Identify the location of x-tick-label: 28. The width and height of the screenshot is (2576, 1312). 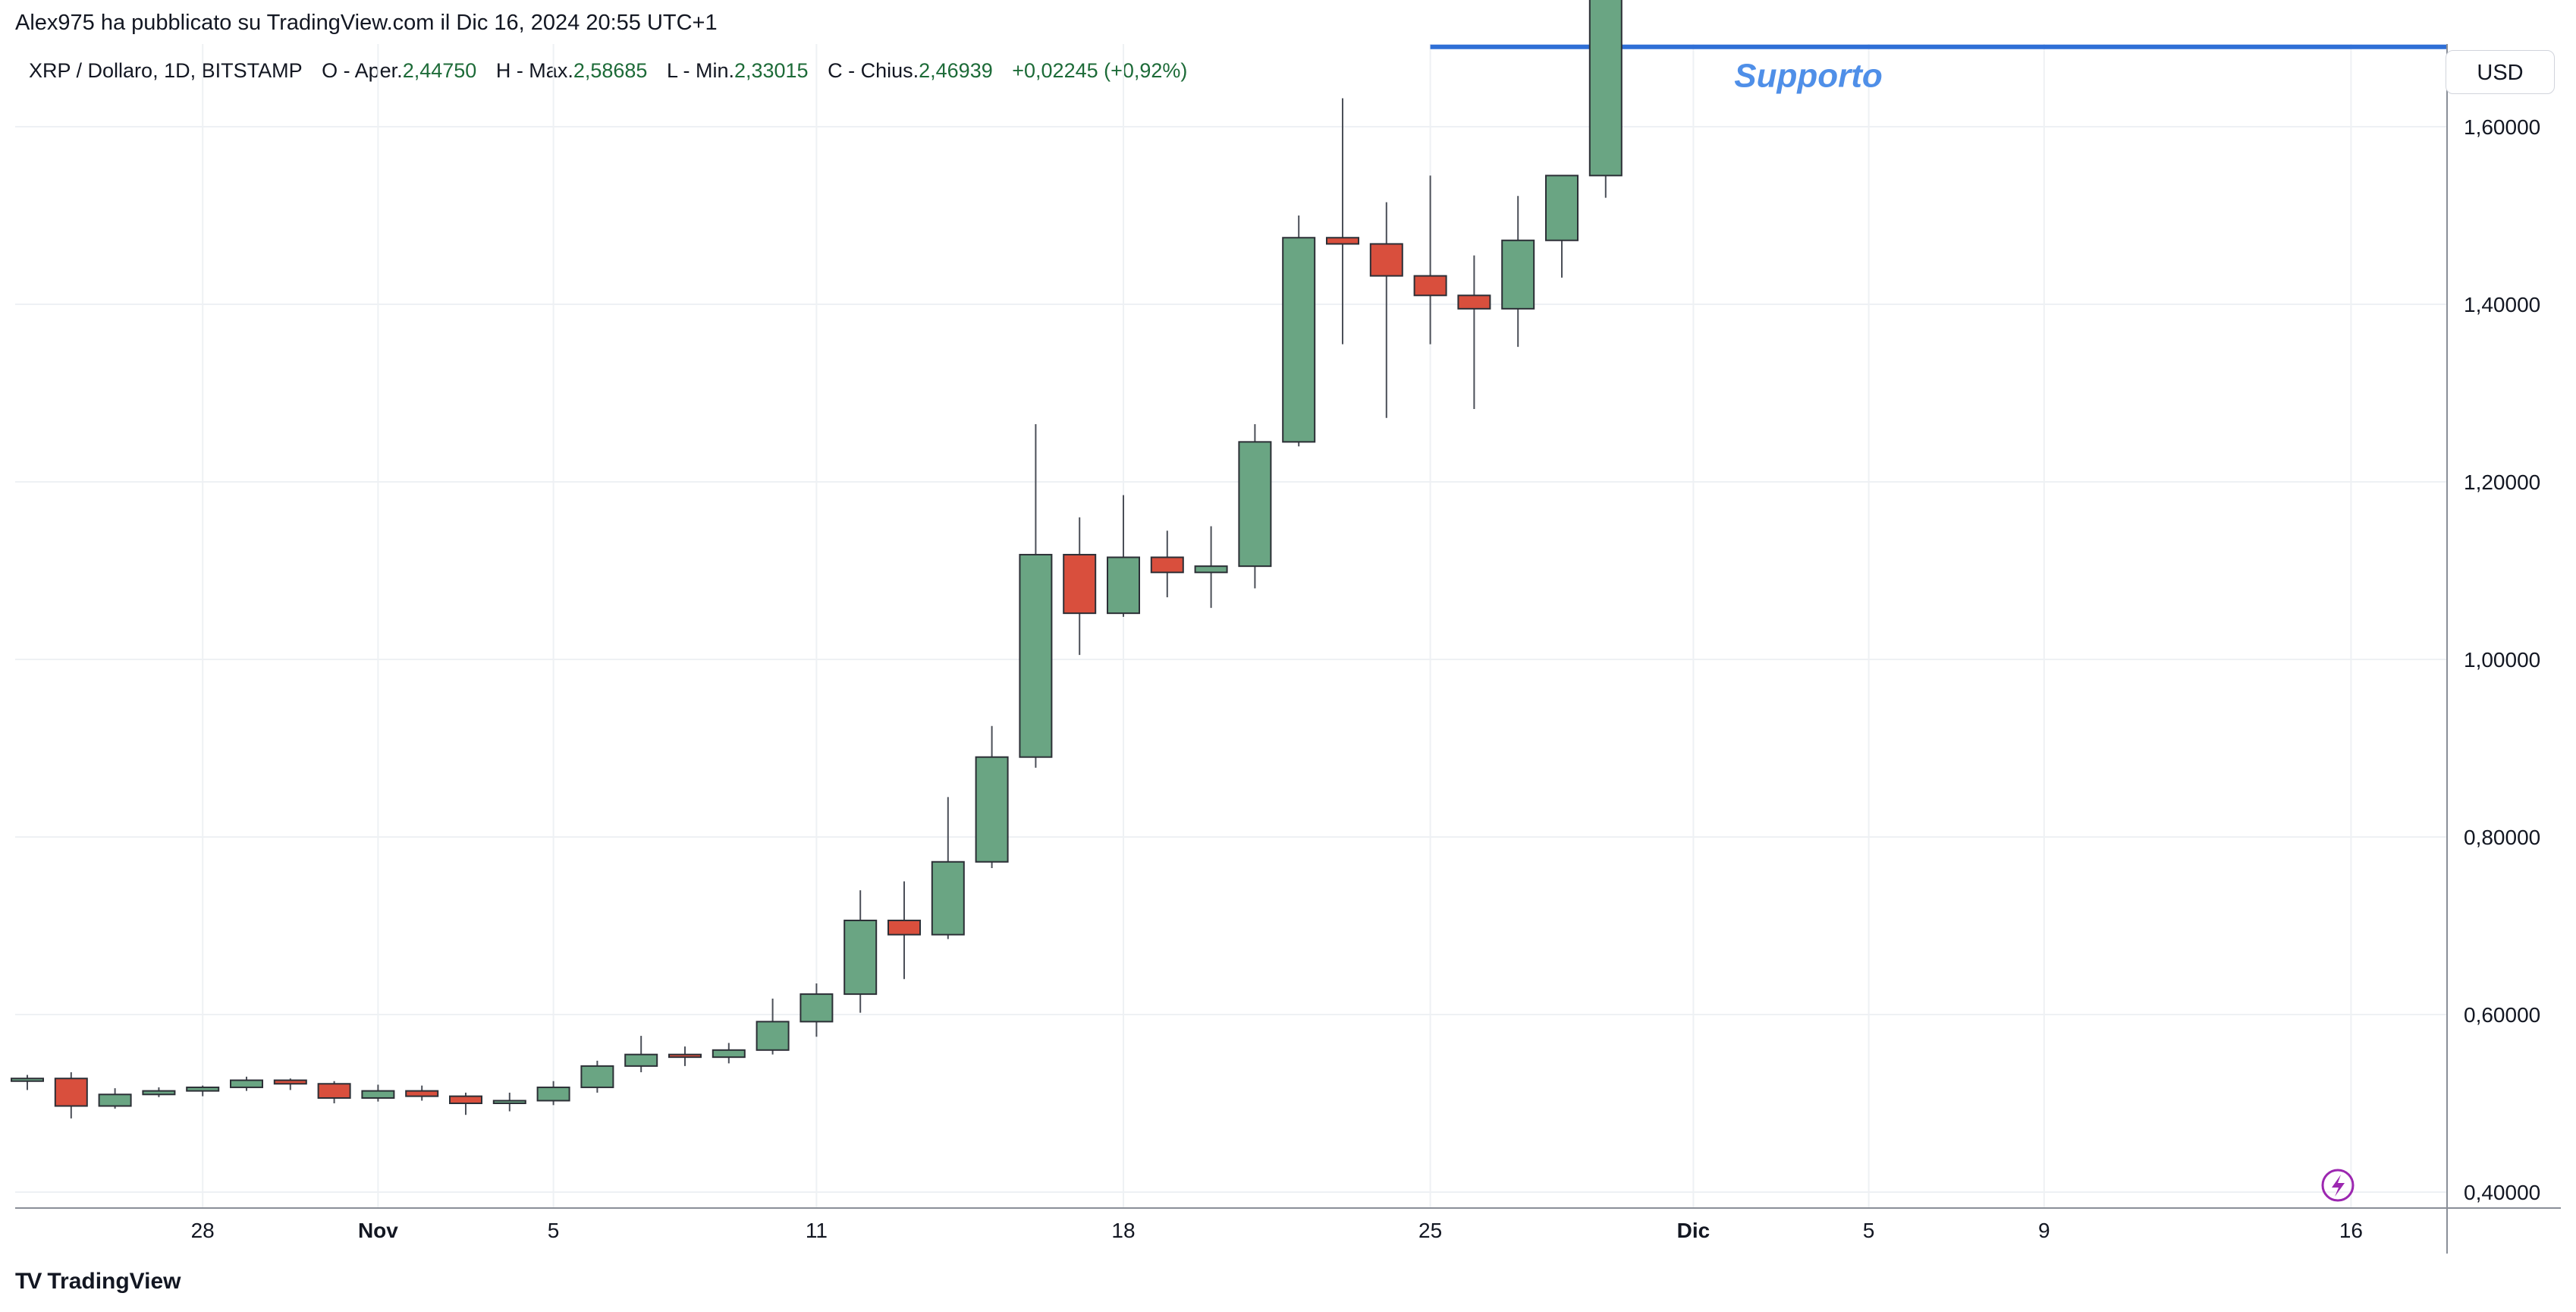
(203, 1230).